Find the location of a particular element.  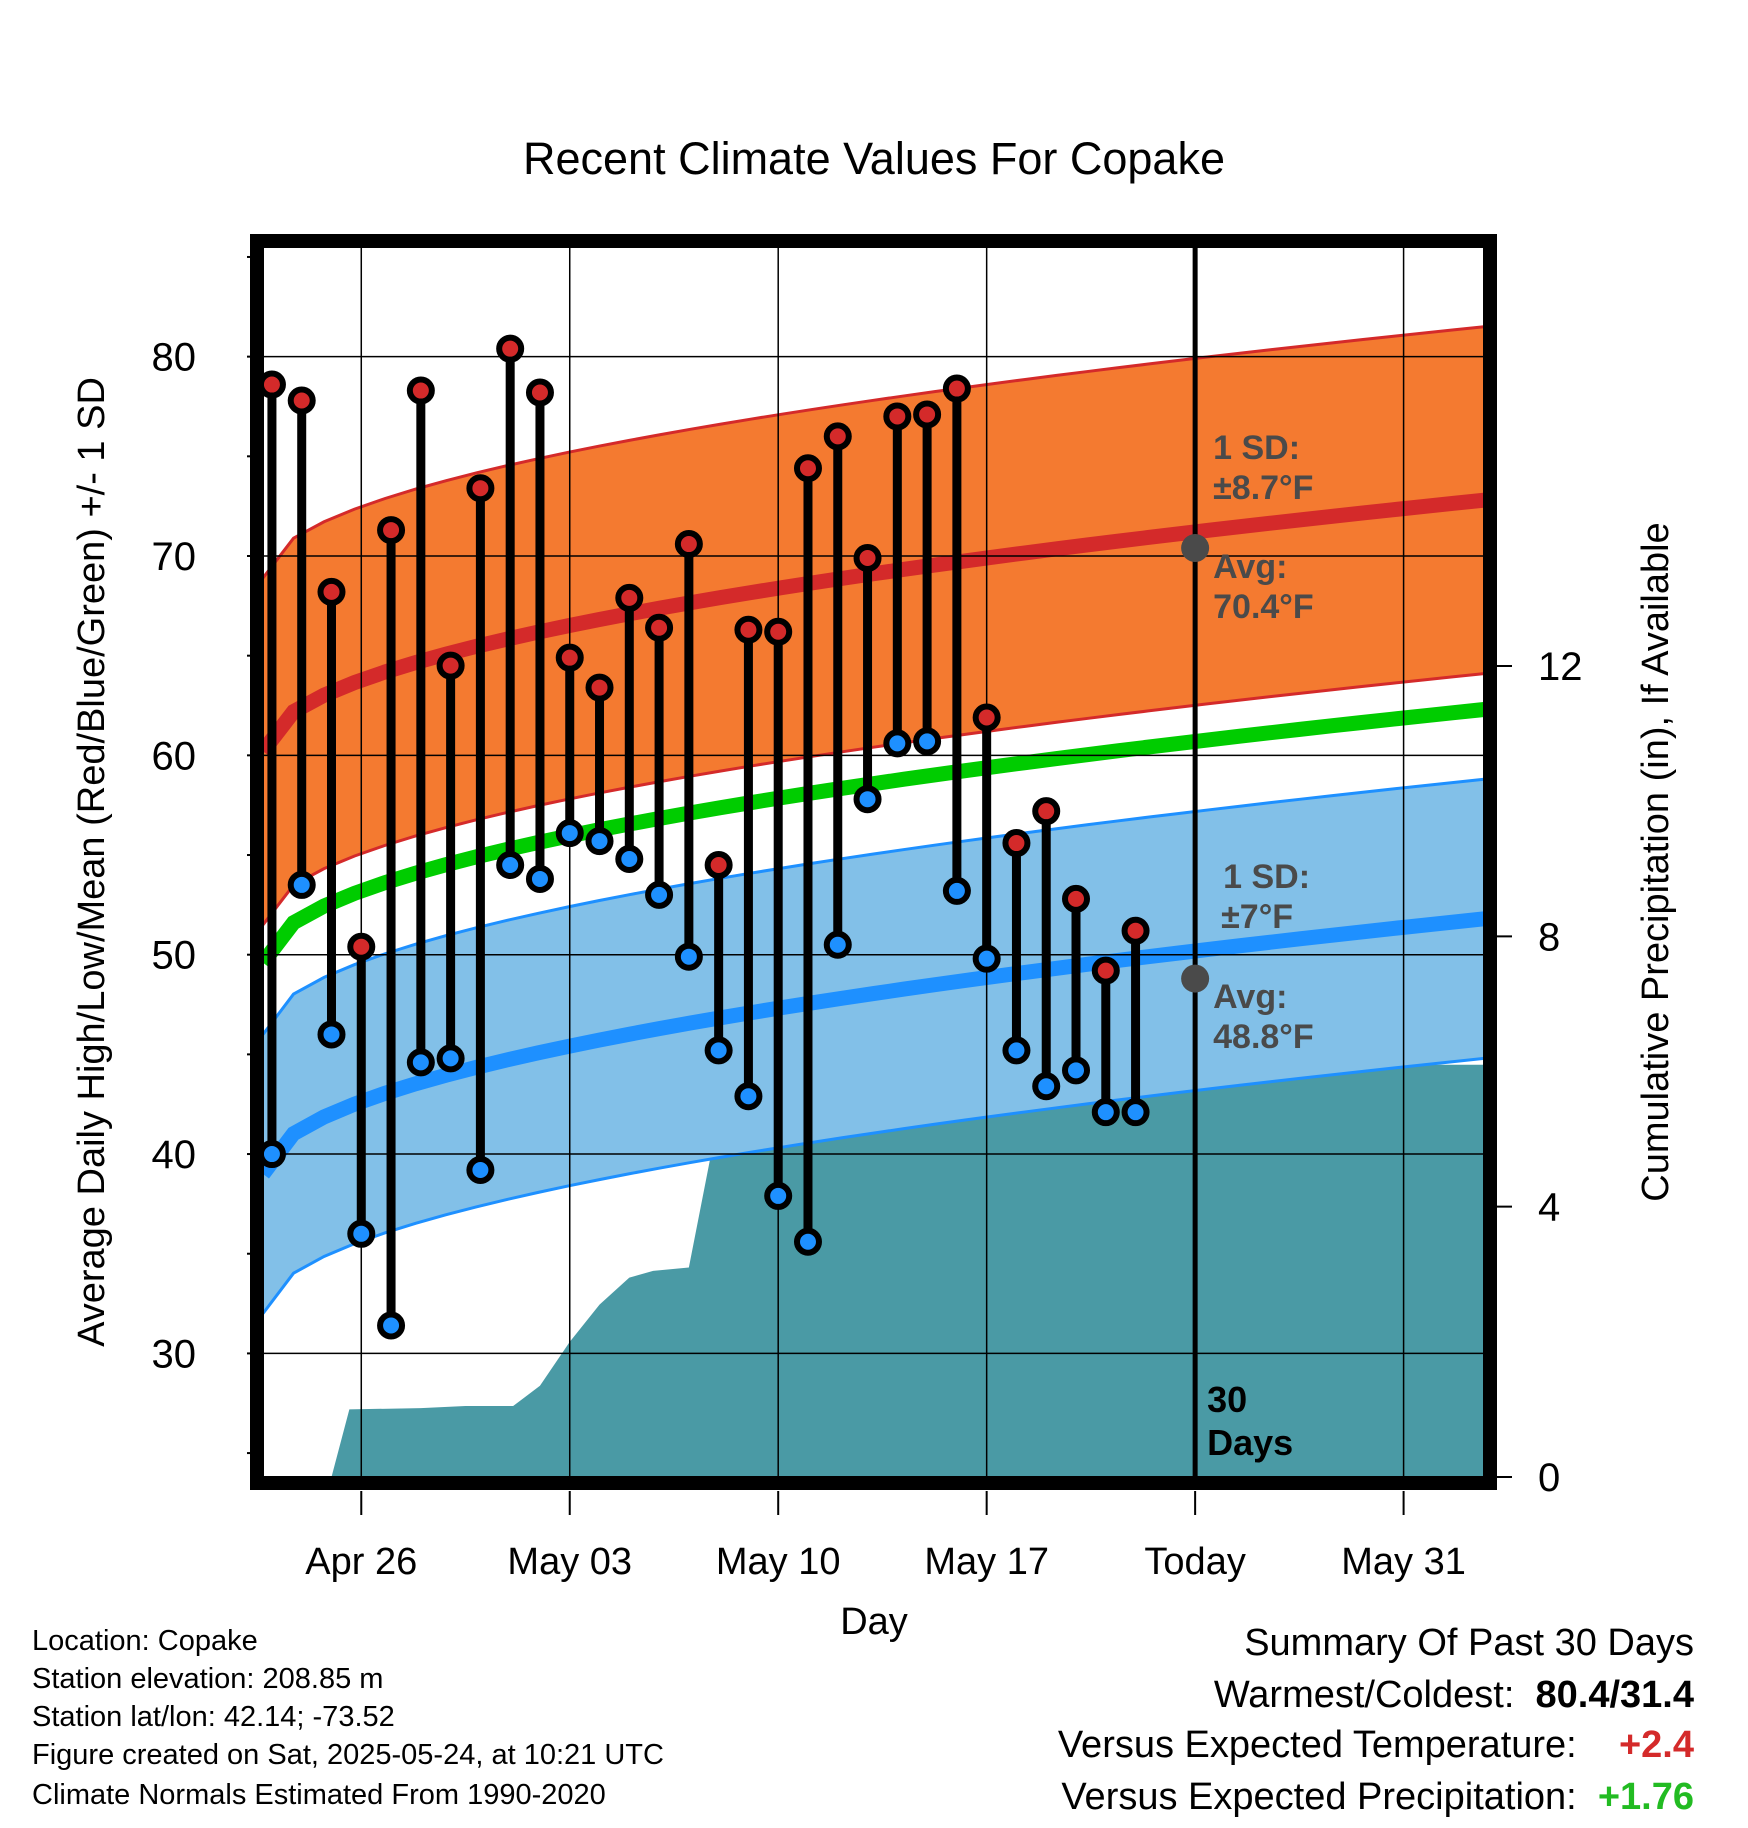

summary-precip-value: +1.76 is located at coordinates (1645, 1797).